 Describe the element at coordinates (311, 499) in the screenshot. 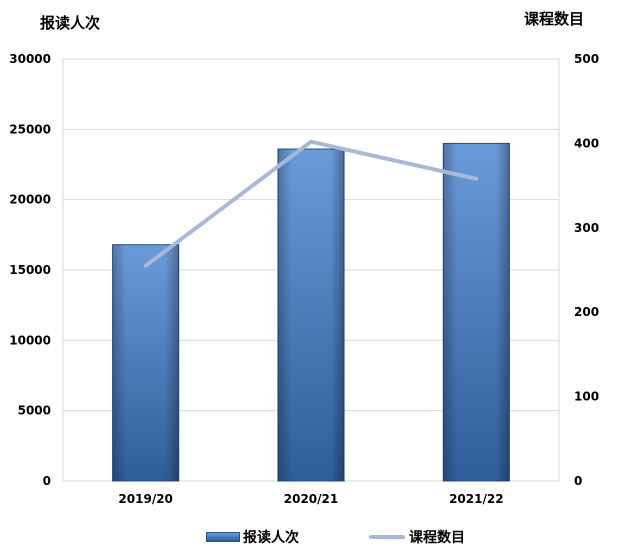

I see `x-tick-label: 2020/21` at that location.